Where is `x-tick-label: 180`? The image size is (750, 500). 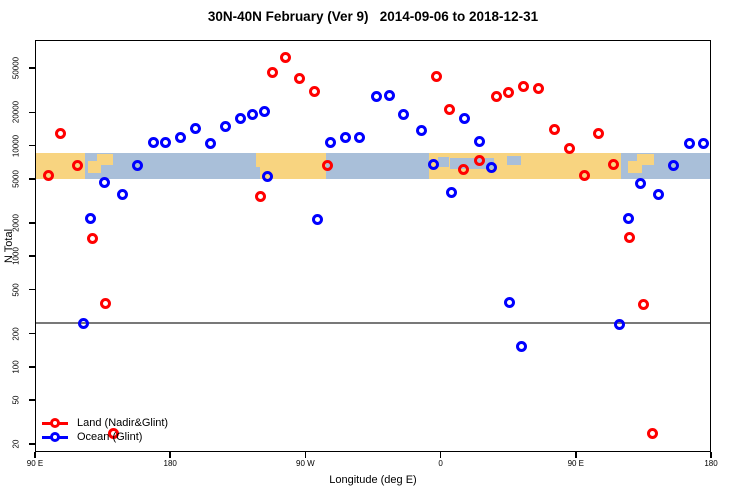 x-tick-label: 180 is located at coordinates (170, 463).